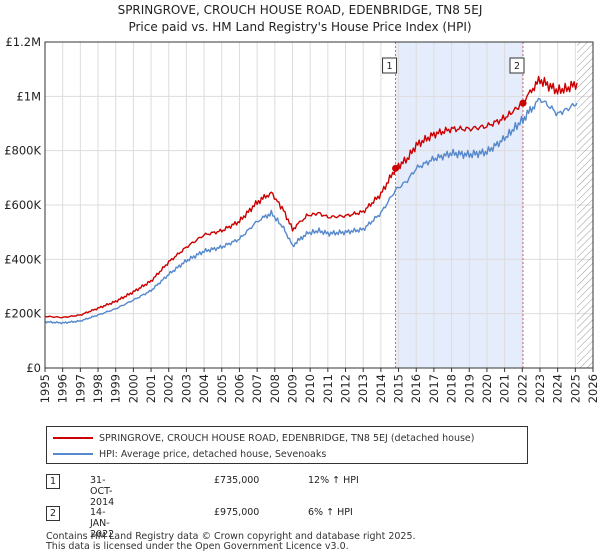 The height and width of the screenshot is (560, 600). Describe the element at coordinates (53, 481) in the screenshot. I see `sale-number-badge: 1` at that location.